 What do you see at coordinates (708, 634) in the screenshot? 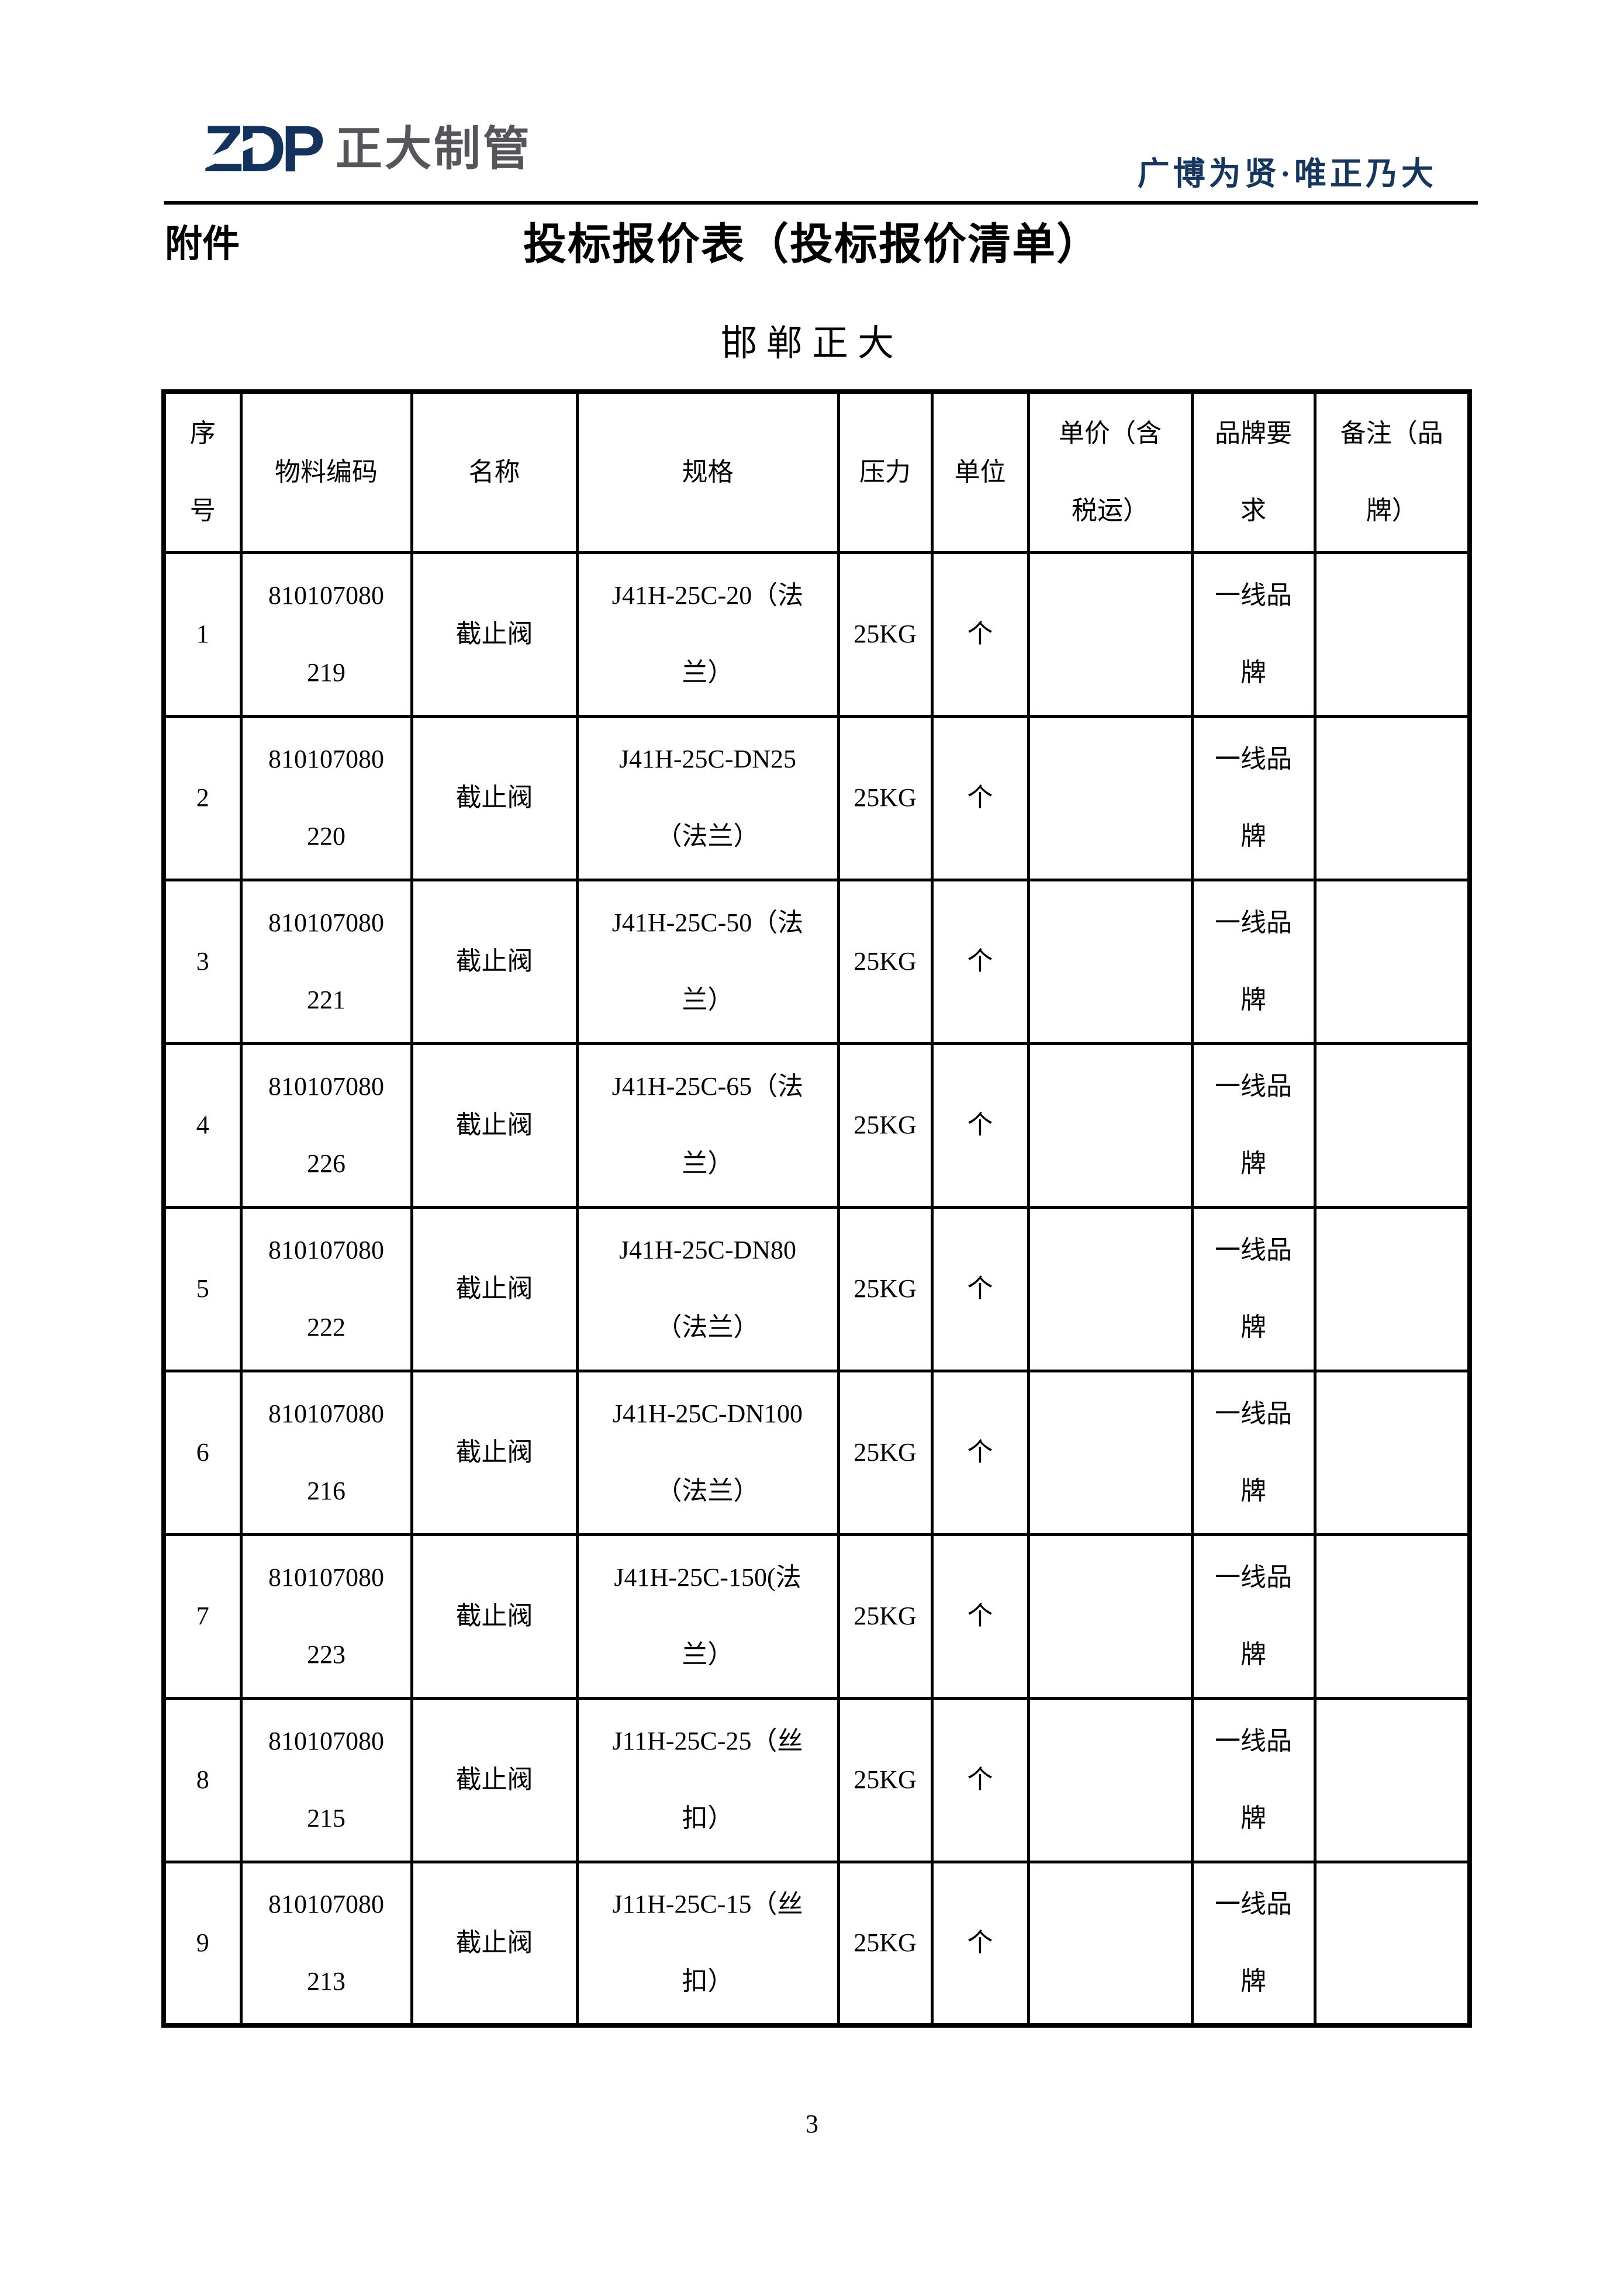
I see `cell-spec: J41H-25C-20（法 兰）` at bounding box center [708, 634].